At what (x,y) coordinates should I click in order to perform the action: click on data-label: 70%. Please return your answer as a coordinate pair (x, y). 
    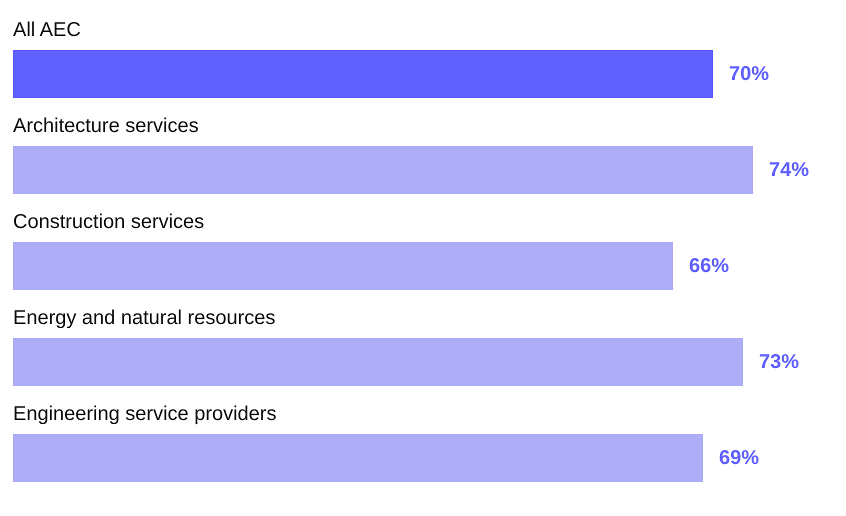
    Looking at the image, I should click on (749, 74).